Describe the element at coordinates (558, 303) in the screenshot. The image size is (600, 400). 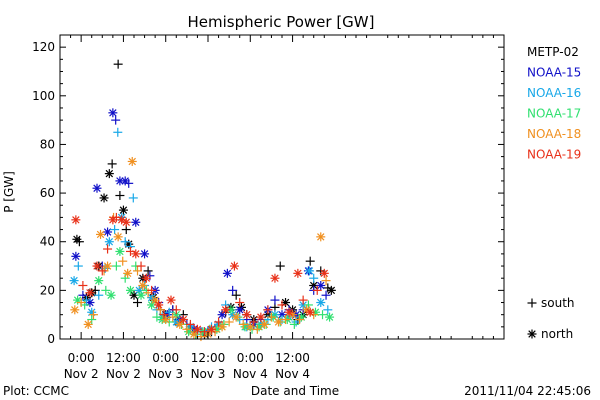
I see `legend-label-south: south` at that location.